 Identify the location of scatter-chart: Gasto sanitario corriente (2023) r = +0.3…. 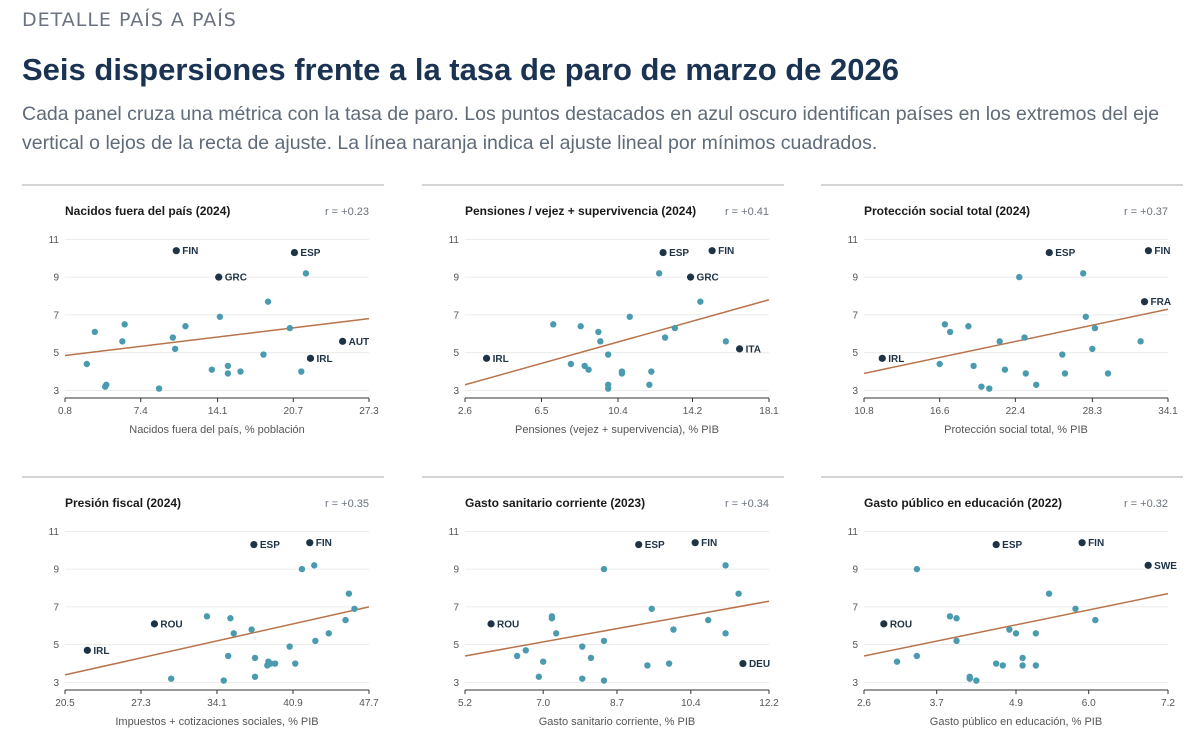
(614, 612).